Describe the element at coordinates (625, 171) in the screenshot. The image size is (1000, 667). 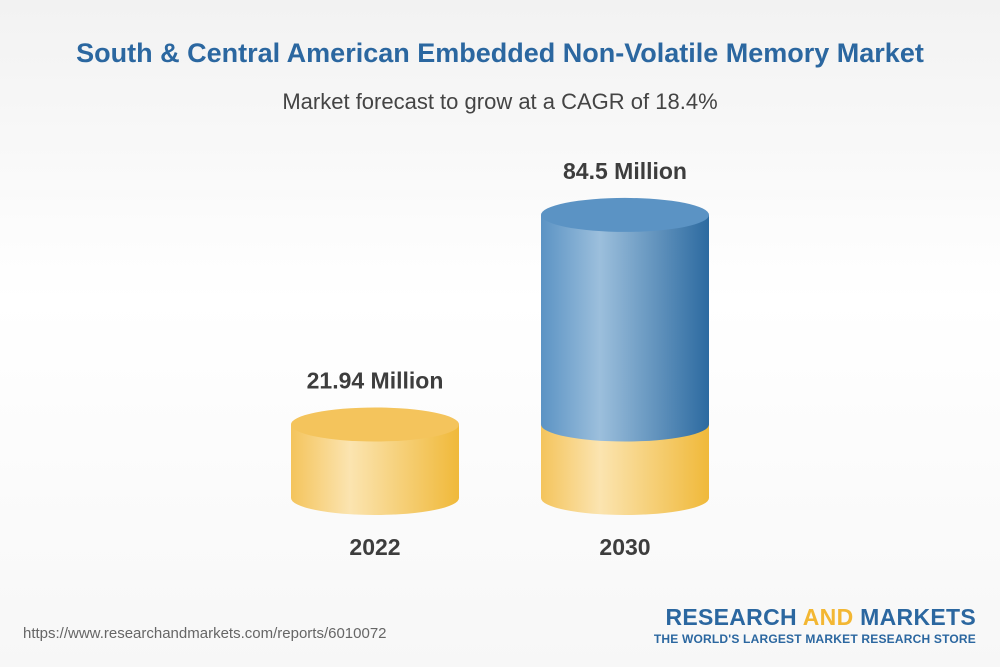
I see `value-label-2030: 84.5 Million` at that location.